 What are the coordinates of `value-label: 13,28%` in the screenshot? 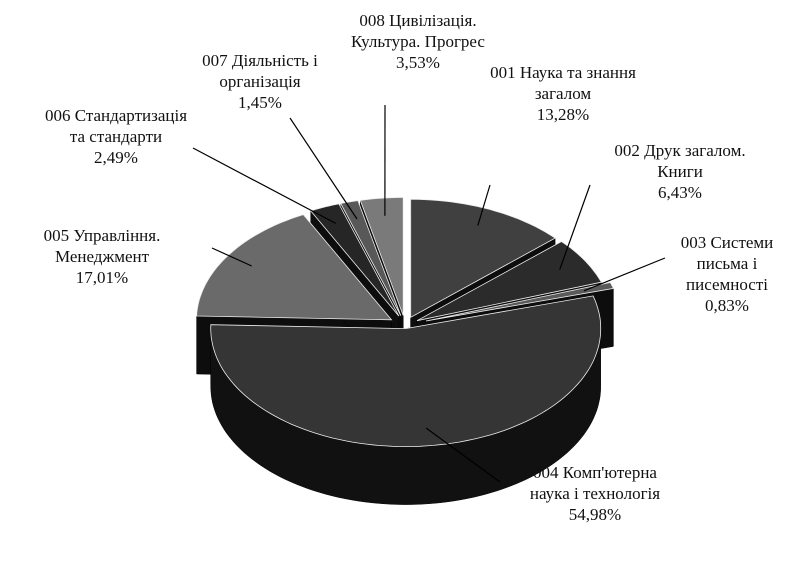 It's located at (563, 114).